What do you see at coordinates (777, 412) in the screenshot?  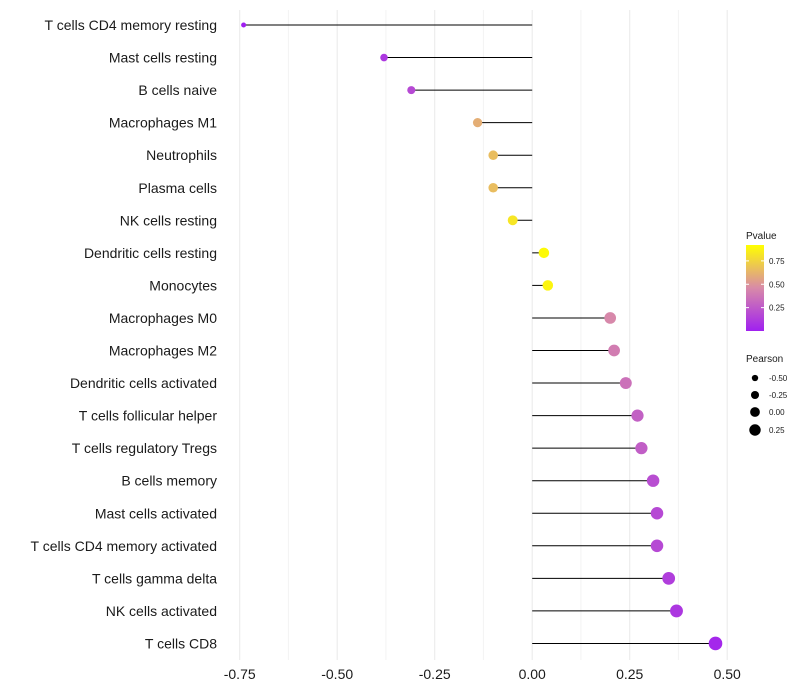 I see `size-legend-label: 0.00` at bounding box center [777, 412].